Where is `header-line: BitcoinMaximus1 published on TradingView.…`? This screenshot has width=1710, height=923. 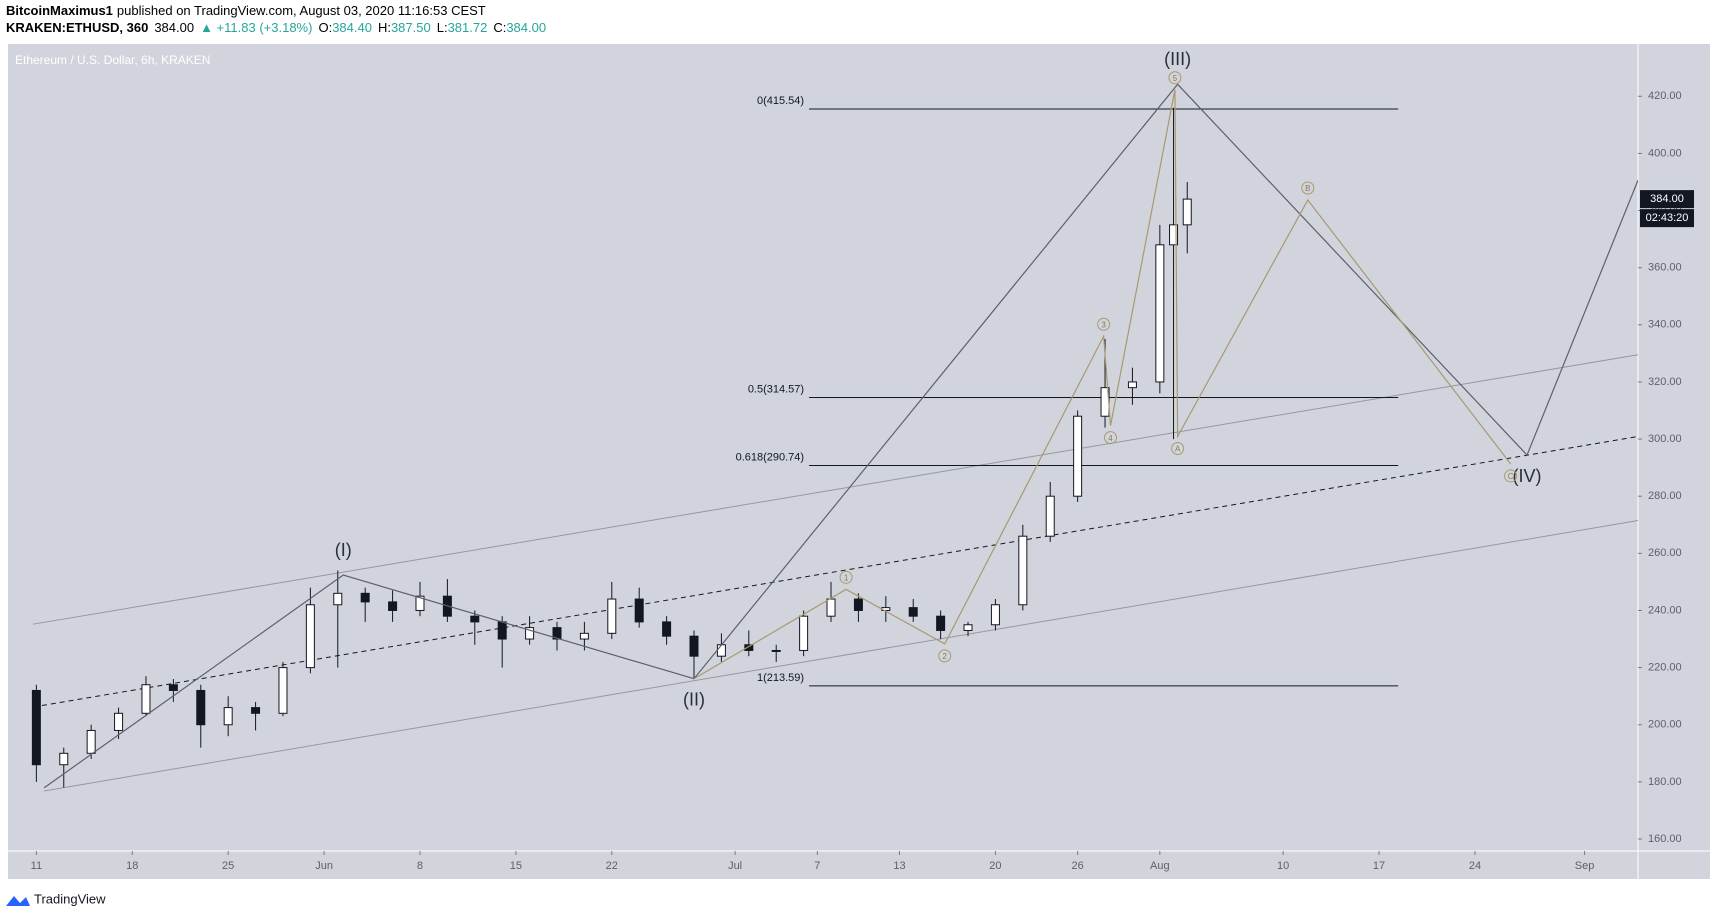
header-line: BitcoinMaximus1 published on TradingView.… is located at coordinates (246, 10).